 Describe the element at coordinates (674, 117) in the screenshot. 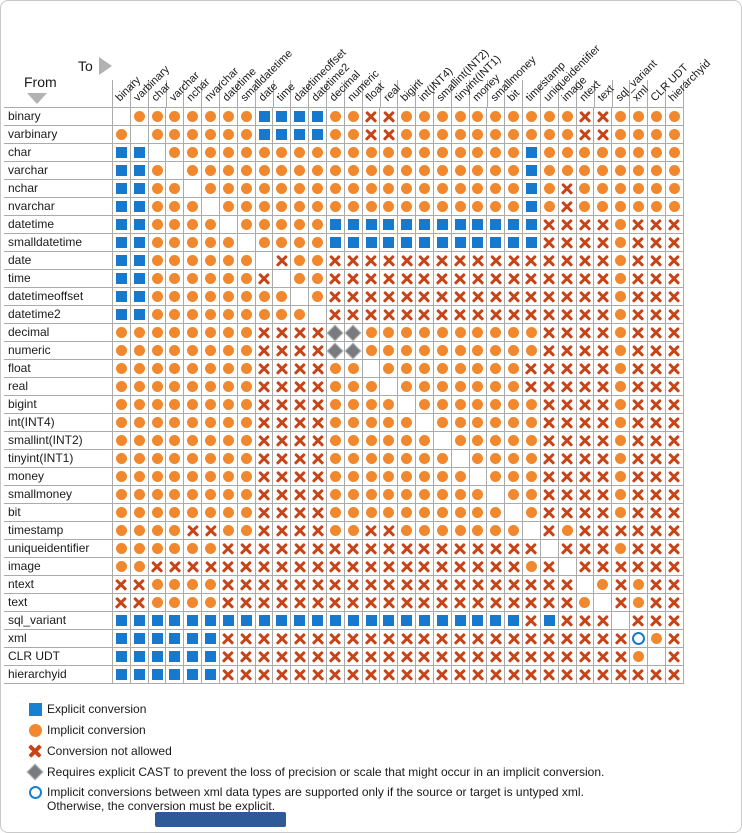

I see `cell-binary-to-hierarchyid` at that location.